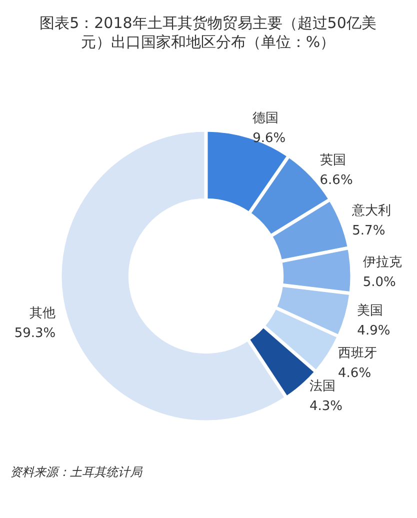  I want to click on data-label: 4.9%, so click(373, 330).